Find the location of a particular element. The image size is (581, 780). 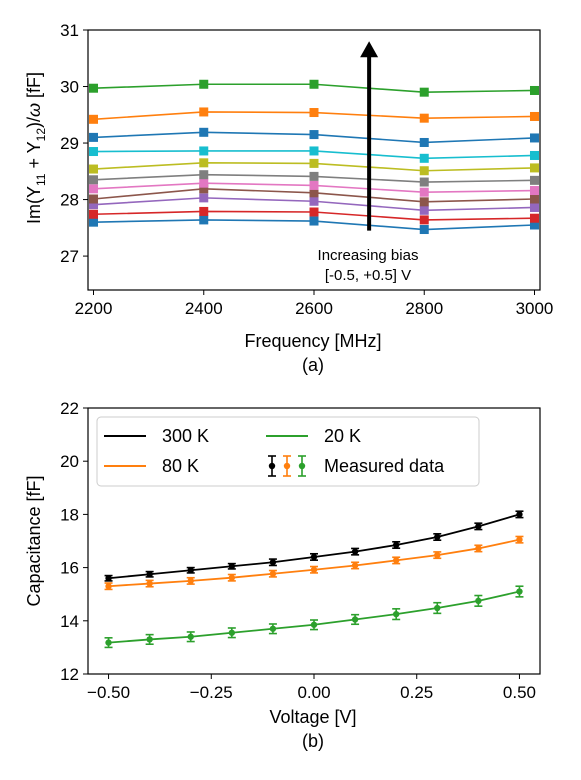

panel-b-legend: 300 K 20 K 80 K Measured data is located at coordinates (288, 451).